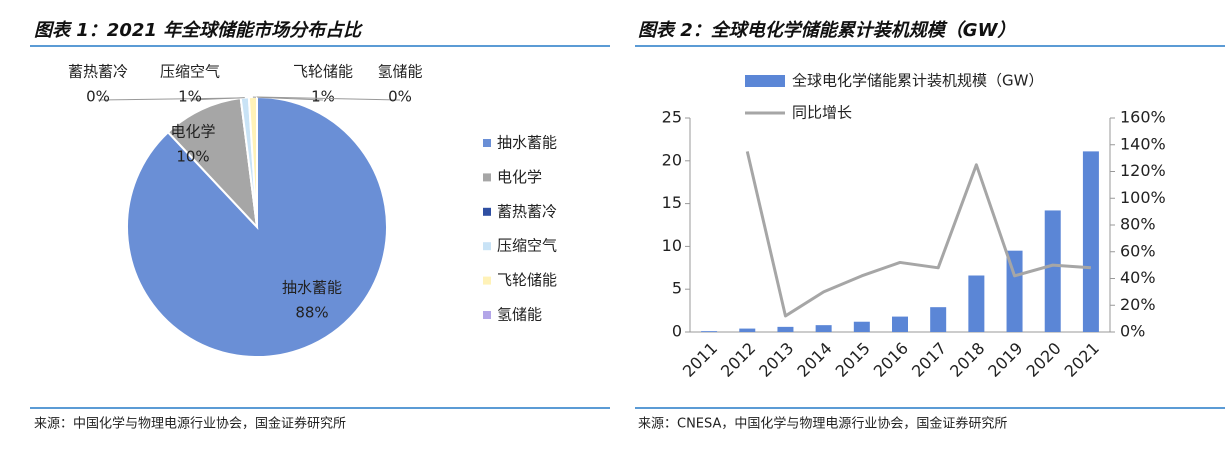 The image size is (1229, 450). What do you see at coordinates (672, 202) in the screenshot?
I see `y-tick-label: 15` at bounding box center [672, 202].